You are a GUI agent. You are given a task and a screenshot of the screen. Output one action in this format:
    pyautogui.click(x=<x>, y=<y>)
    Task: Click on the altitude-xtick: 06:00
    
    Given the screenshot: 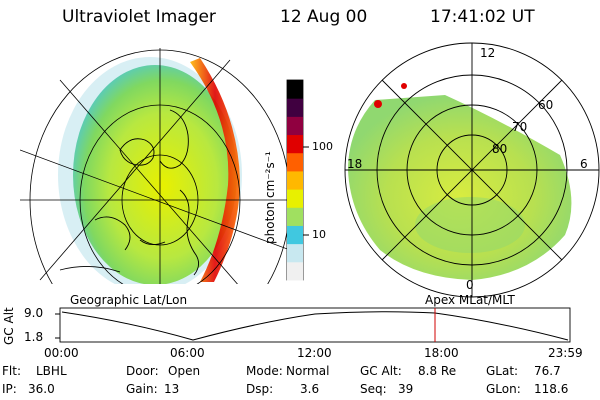 What is the action you would take?
    pyautogui.click(x=187, y=353)
    